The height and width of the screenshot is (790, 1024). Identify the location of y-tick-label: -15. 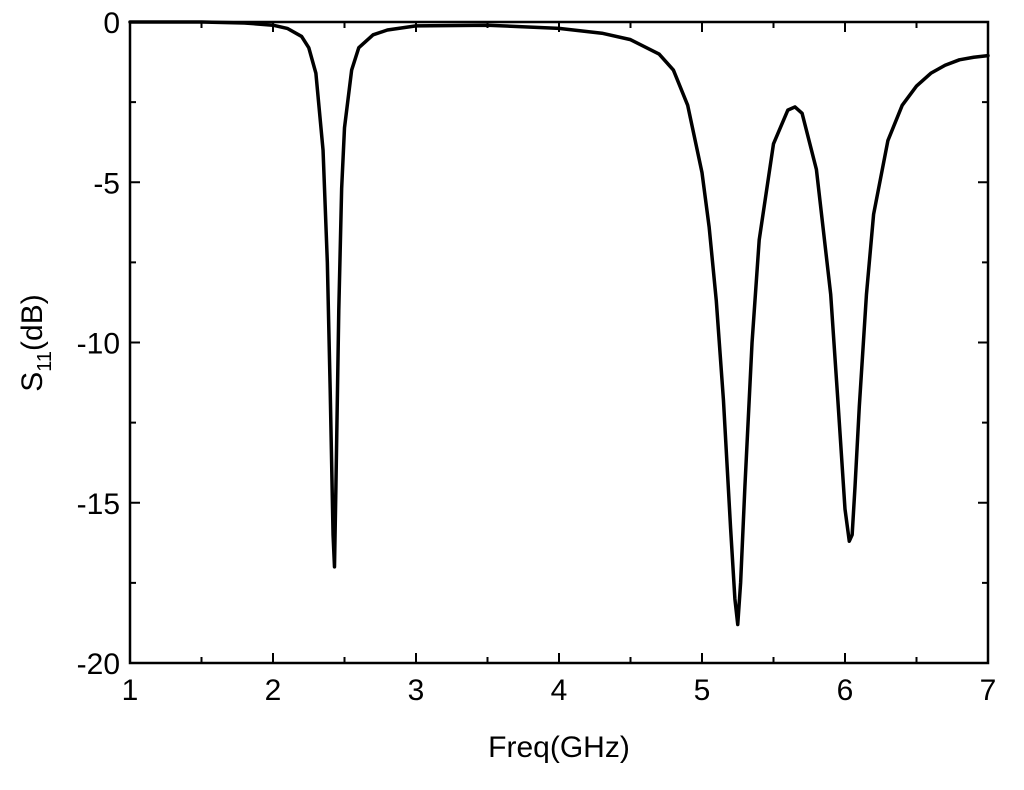
(98, 504).